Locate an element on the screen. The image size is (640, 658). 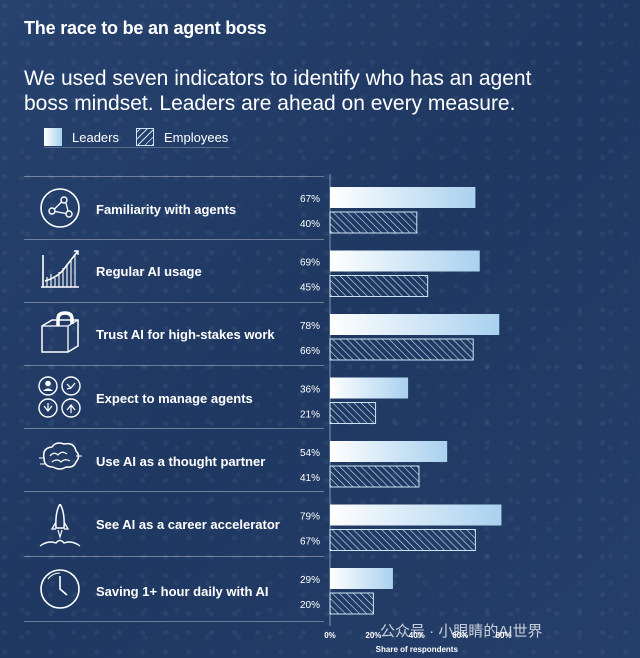
row-career: See AI as a career accelerator is located at coordinates (174, 523).